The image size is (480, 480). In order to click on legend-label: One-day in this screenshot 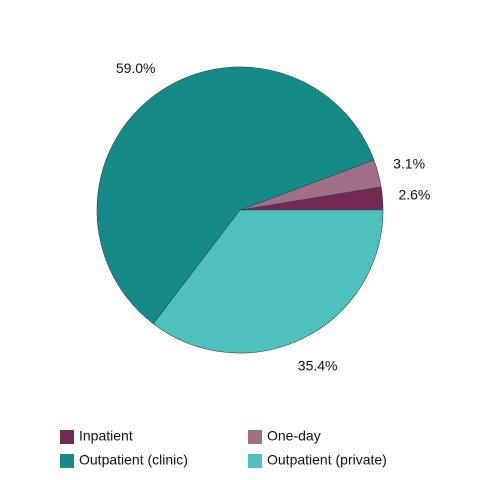, I will do `click(294, 436)`.